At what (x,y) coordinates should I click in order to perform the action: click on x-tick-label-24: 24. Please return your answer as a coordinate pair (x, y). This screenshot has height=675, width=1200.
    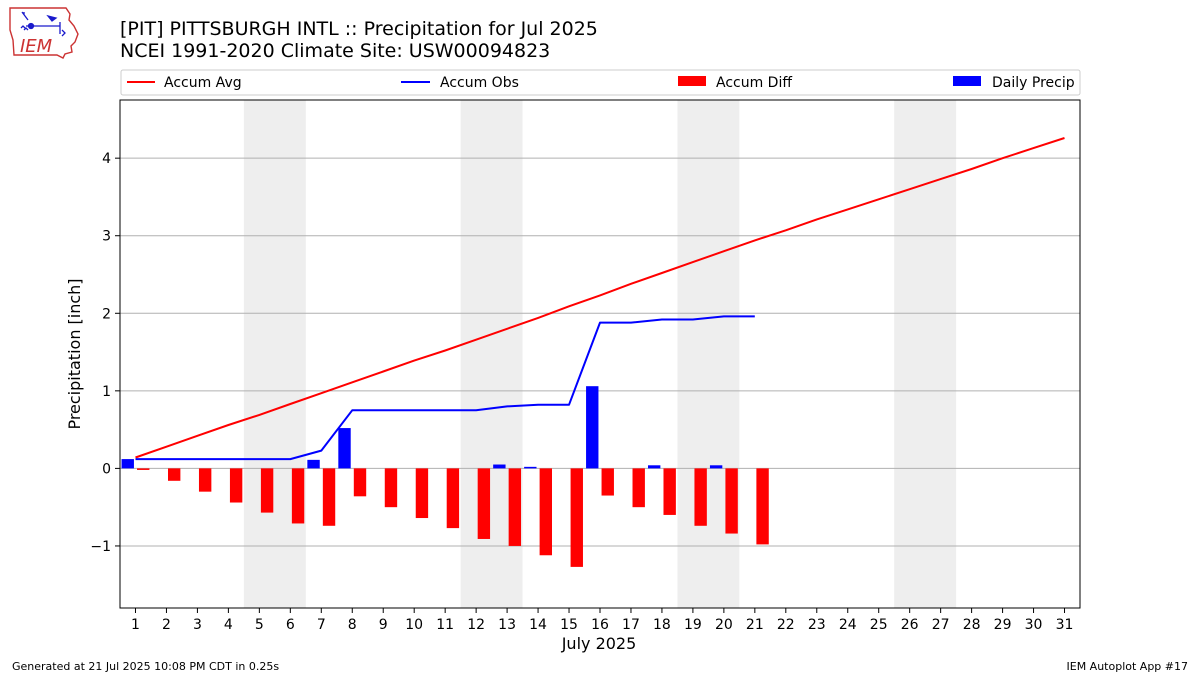
    Looking at the image, I should click on (848, 625).